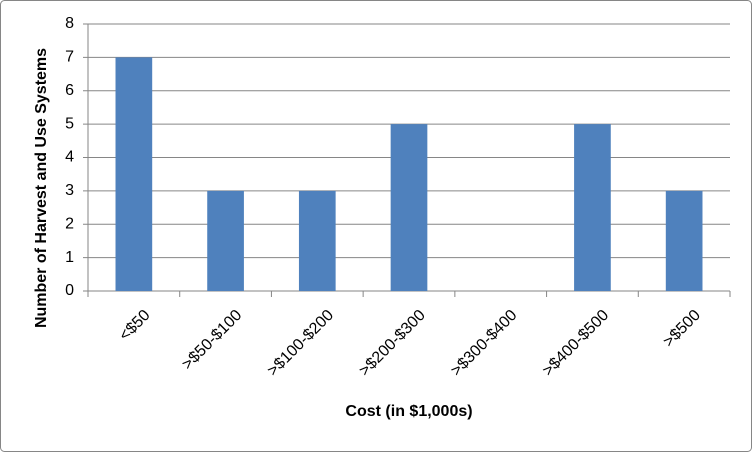  What do you see at coordinates (69, 190) in the screenshot?
I see `y-tick-label: 3` at bounding box center [69, 190].